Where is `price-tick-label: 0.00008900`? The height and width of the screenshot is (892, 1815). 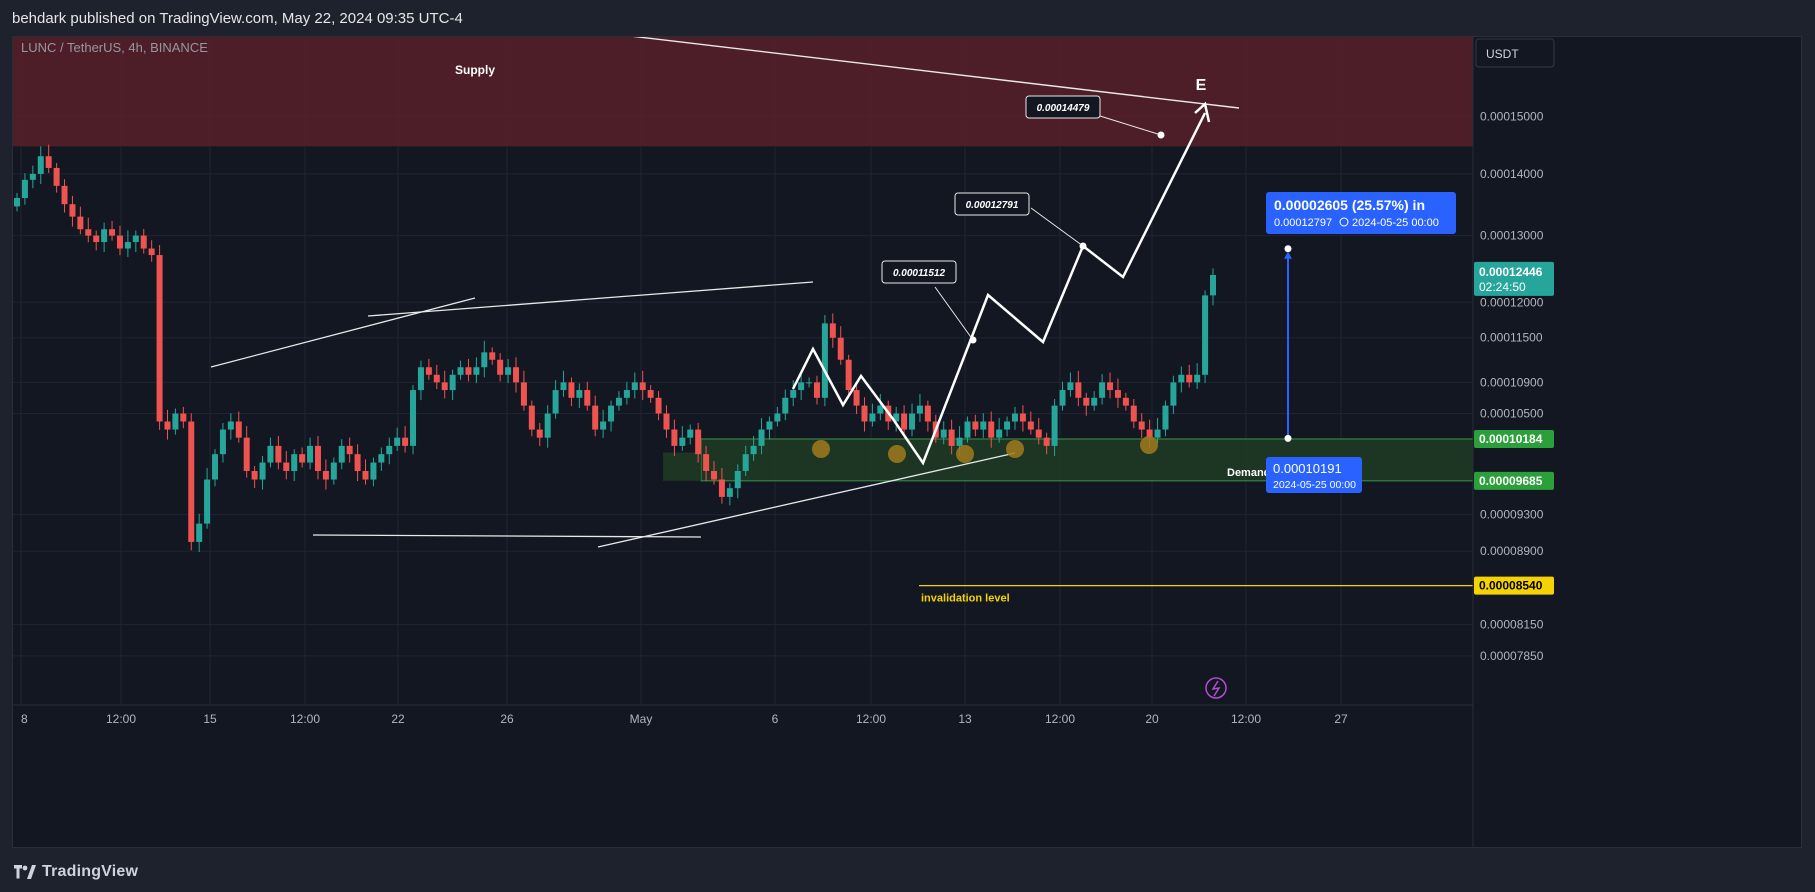
price-tick-label: 0.00008900 is located at coordinates (1512, 551).